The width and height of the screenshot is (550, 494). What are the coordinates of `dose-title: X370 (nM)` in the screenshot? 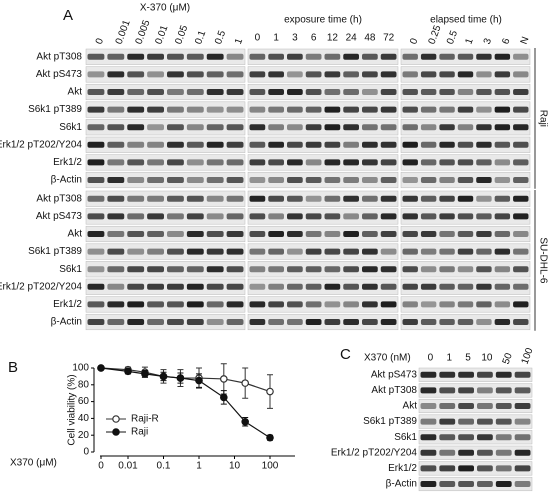 It's located at (387, 358).